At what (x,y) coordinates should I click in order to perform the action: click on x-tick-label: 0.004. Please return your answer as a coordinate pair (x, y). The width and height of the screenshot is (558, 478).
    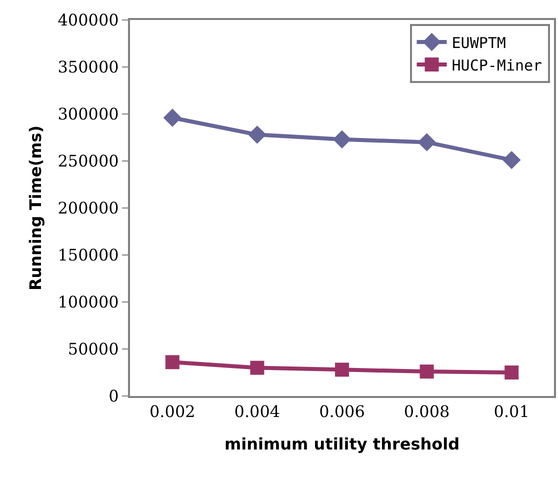
    Looking at the image, I should click on (257, 412).